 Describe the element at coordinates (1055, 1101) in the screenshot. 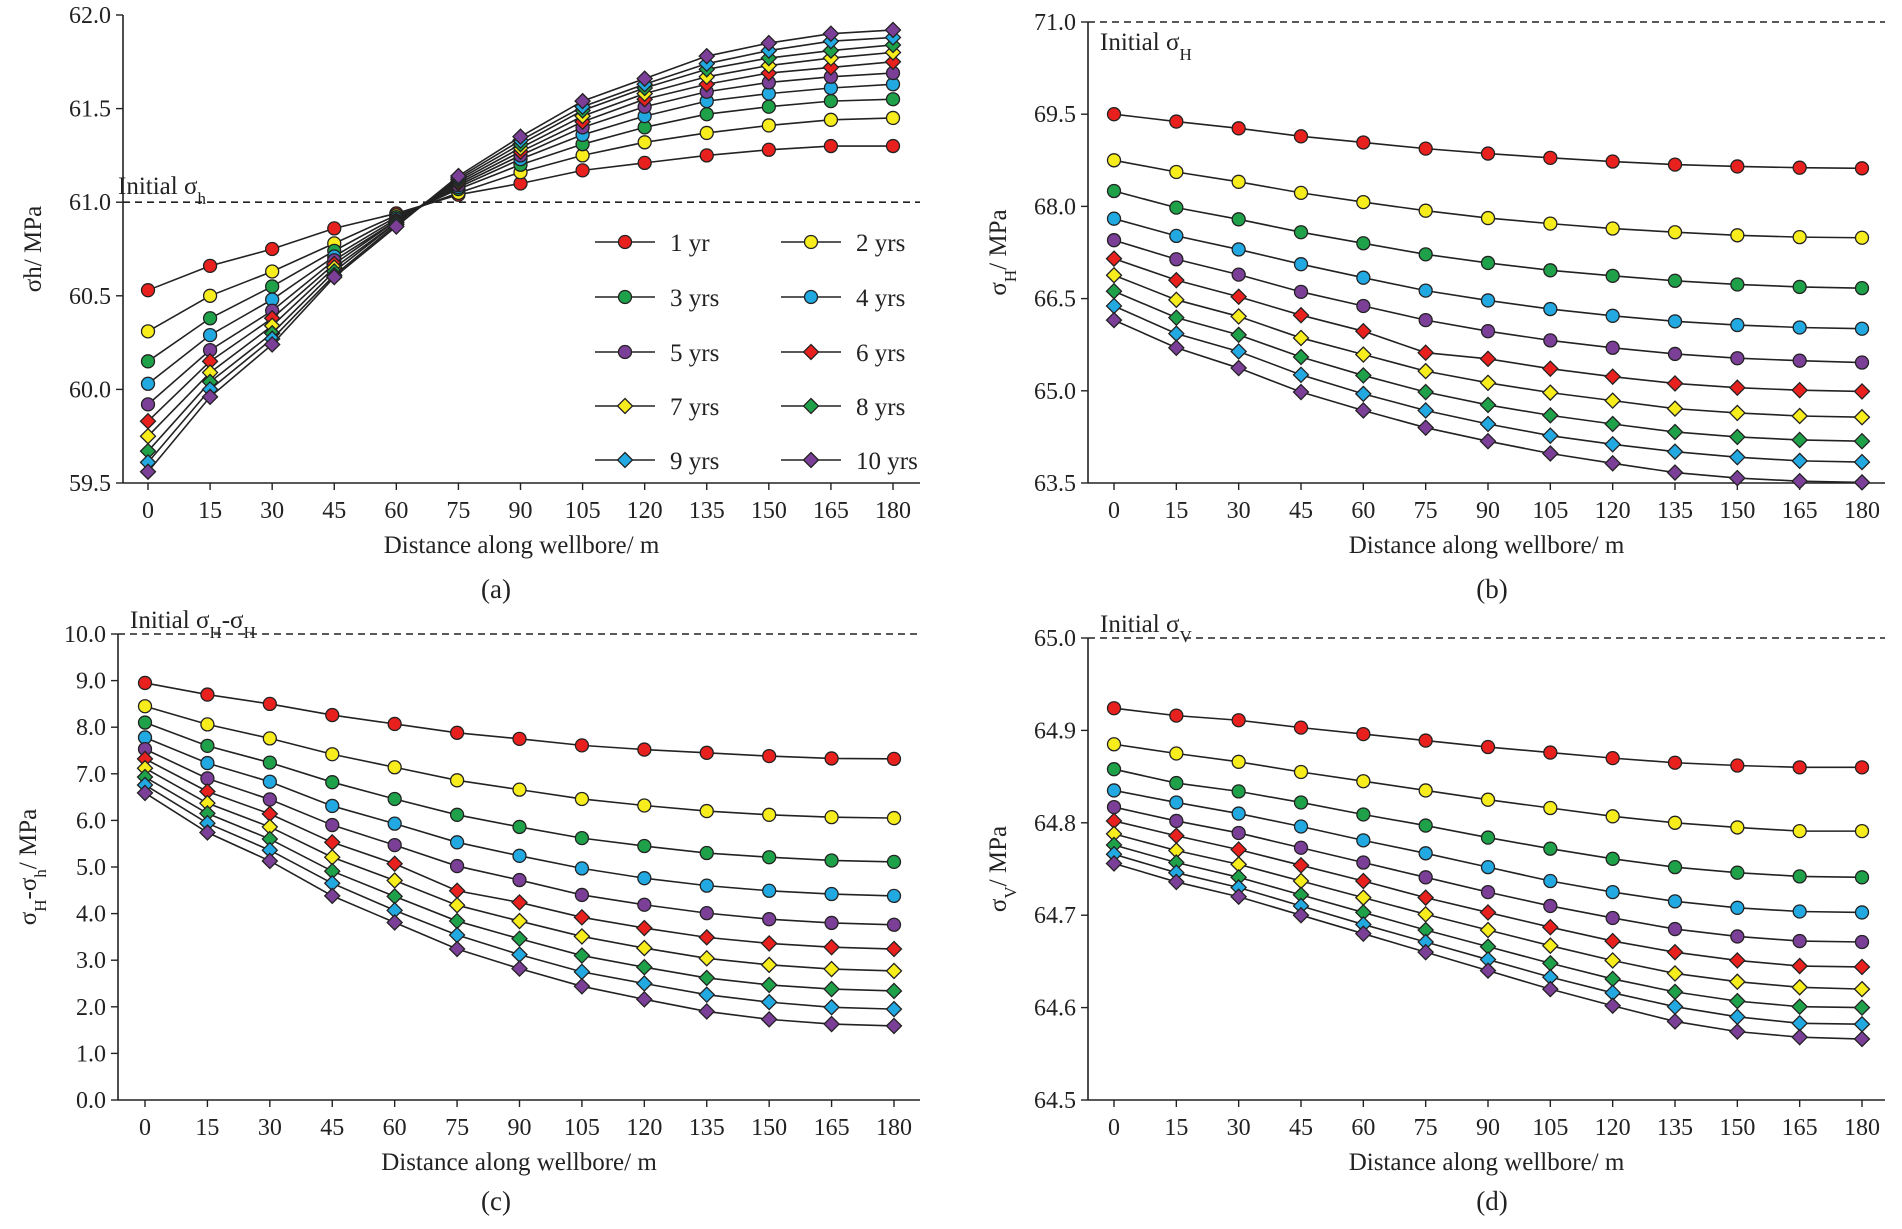

I see `y-tick-label: 64.5` at that location.